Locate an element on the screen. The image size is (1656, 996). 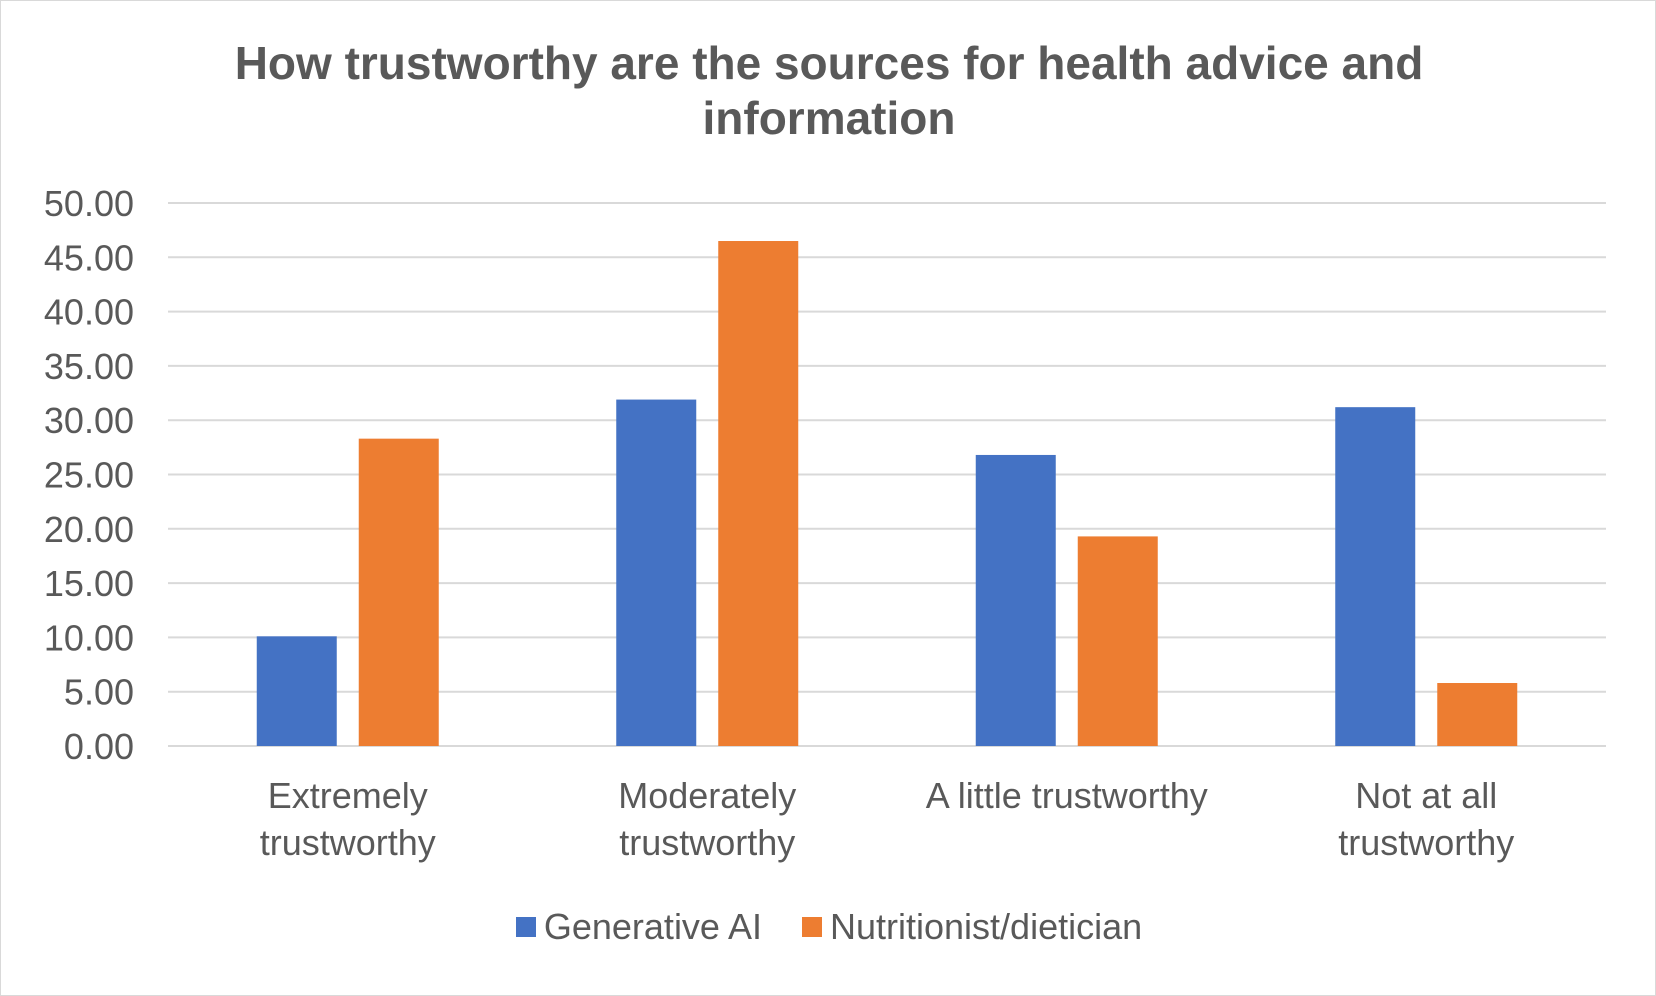
x-tick-label: Moderately trustworthy is located at coordinates (707, 819).